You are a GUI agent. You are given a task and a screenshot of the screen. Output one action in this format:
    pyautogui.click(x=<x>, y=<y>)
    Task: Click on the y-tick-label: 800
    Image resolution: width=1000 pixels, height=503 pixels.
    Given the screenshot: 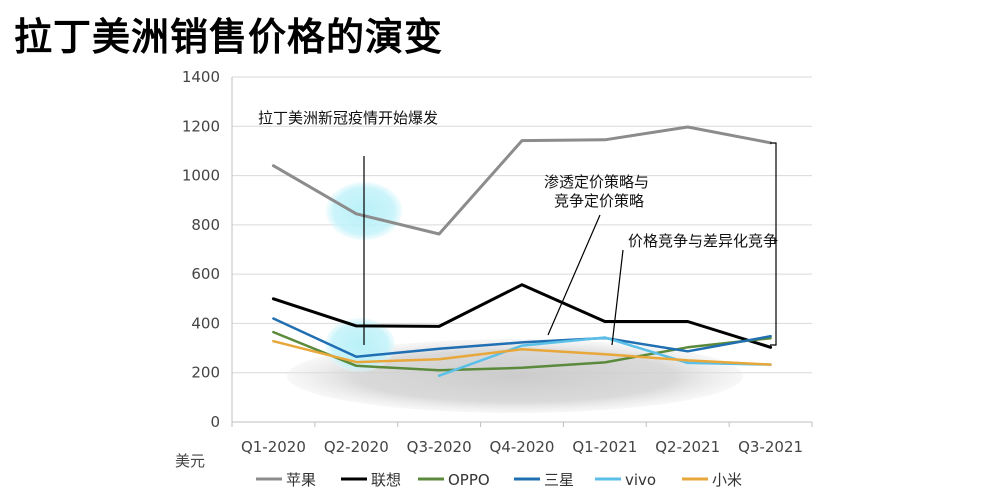 What is the action you would take?
    pyautogui.click(x=205, y=225)
    